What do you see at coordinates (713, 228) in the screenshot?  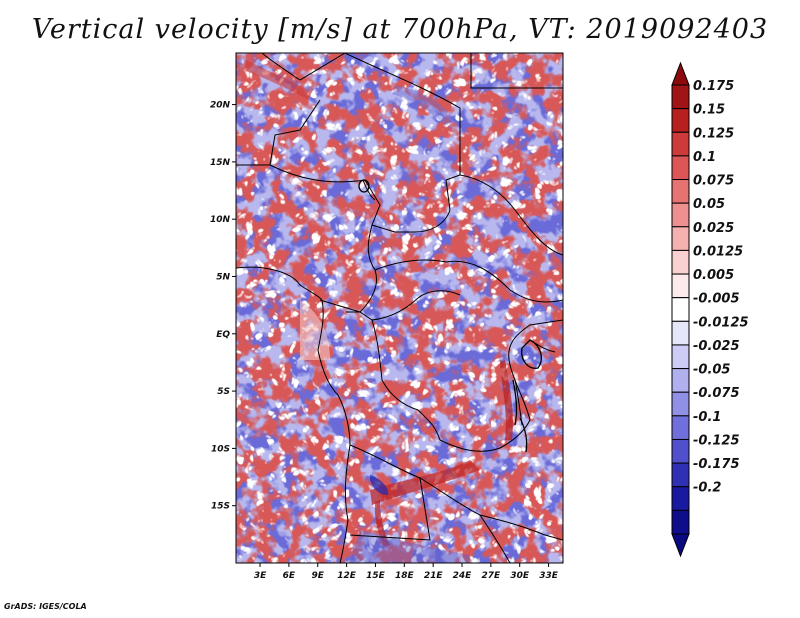 I see `colorbar-label: 0.025` at bounding box center [713, 228].